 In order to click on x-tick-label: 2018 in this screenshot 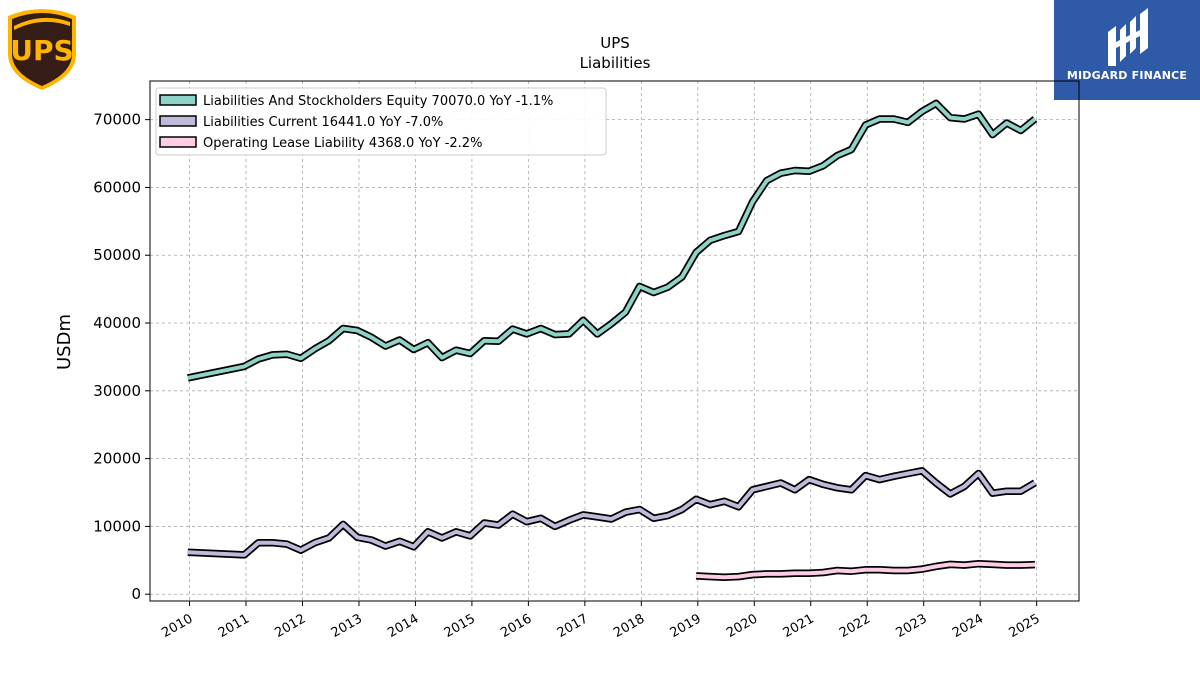, I will do `click(629, 626)`.